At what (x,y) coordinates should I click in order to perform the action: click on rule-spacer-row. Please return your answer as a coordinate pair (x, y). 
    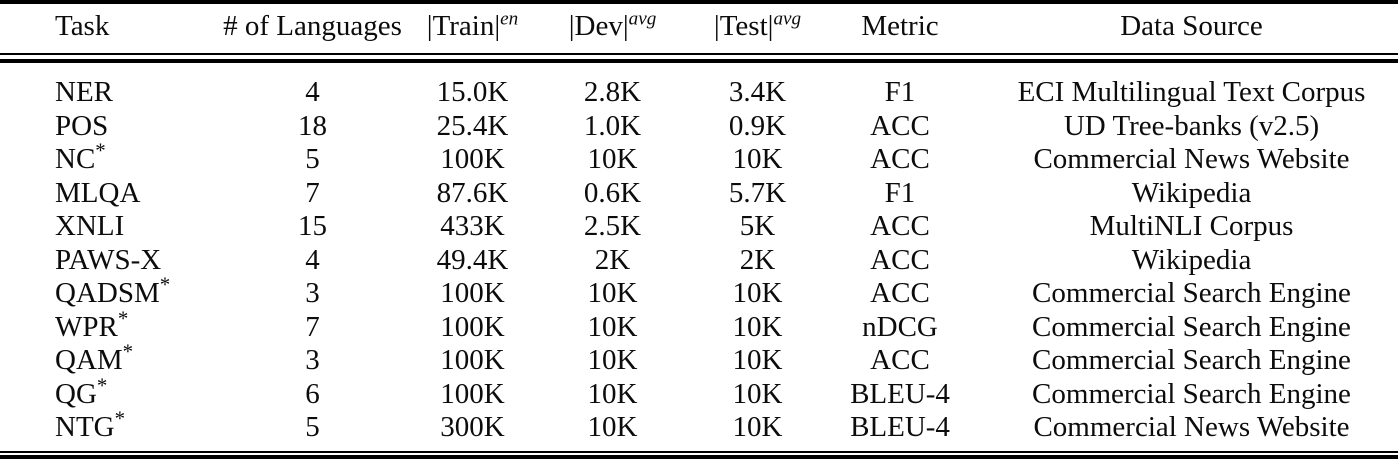
    Looking at the image, I should click on (699, 64).